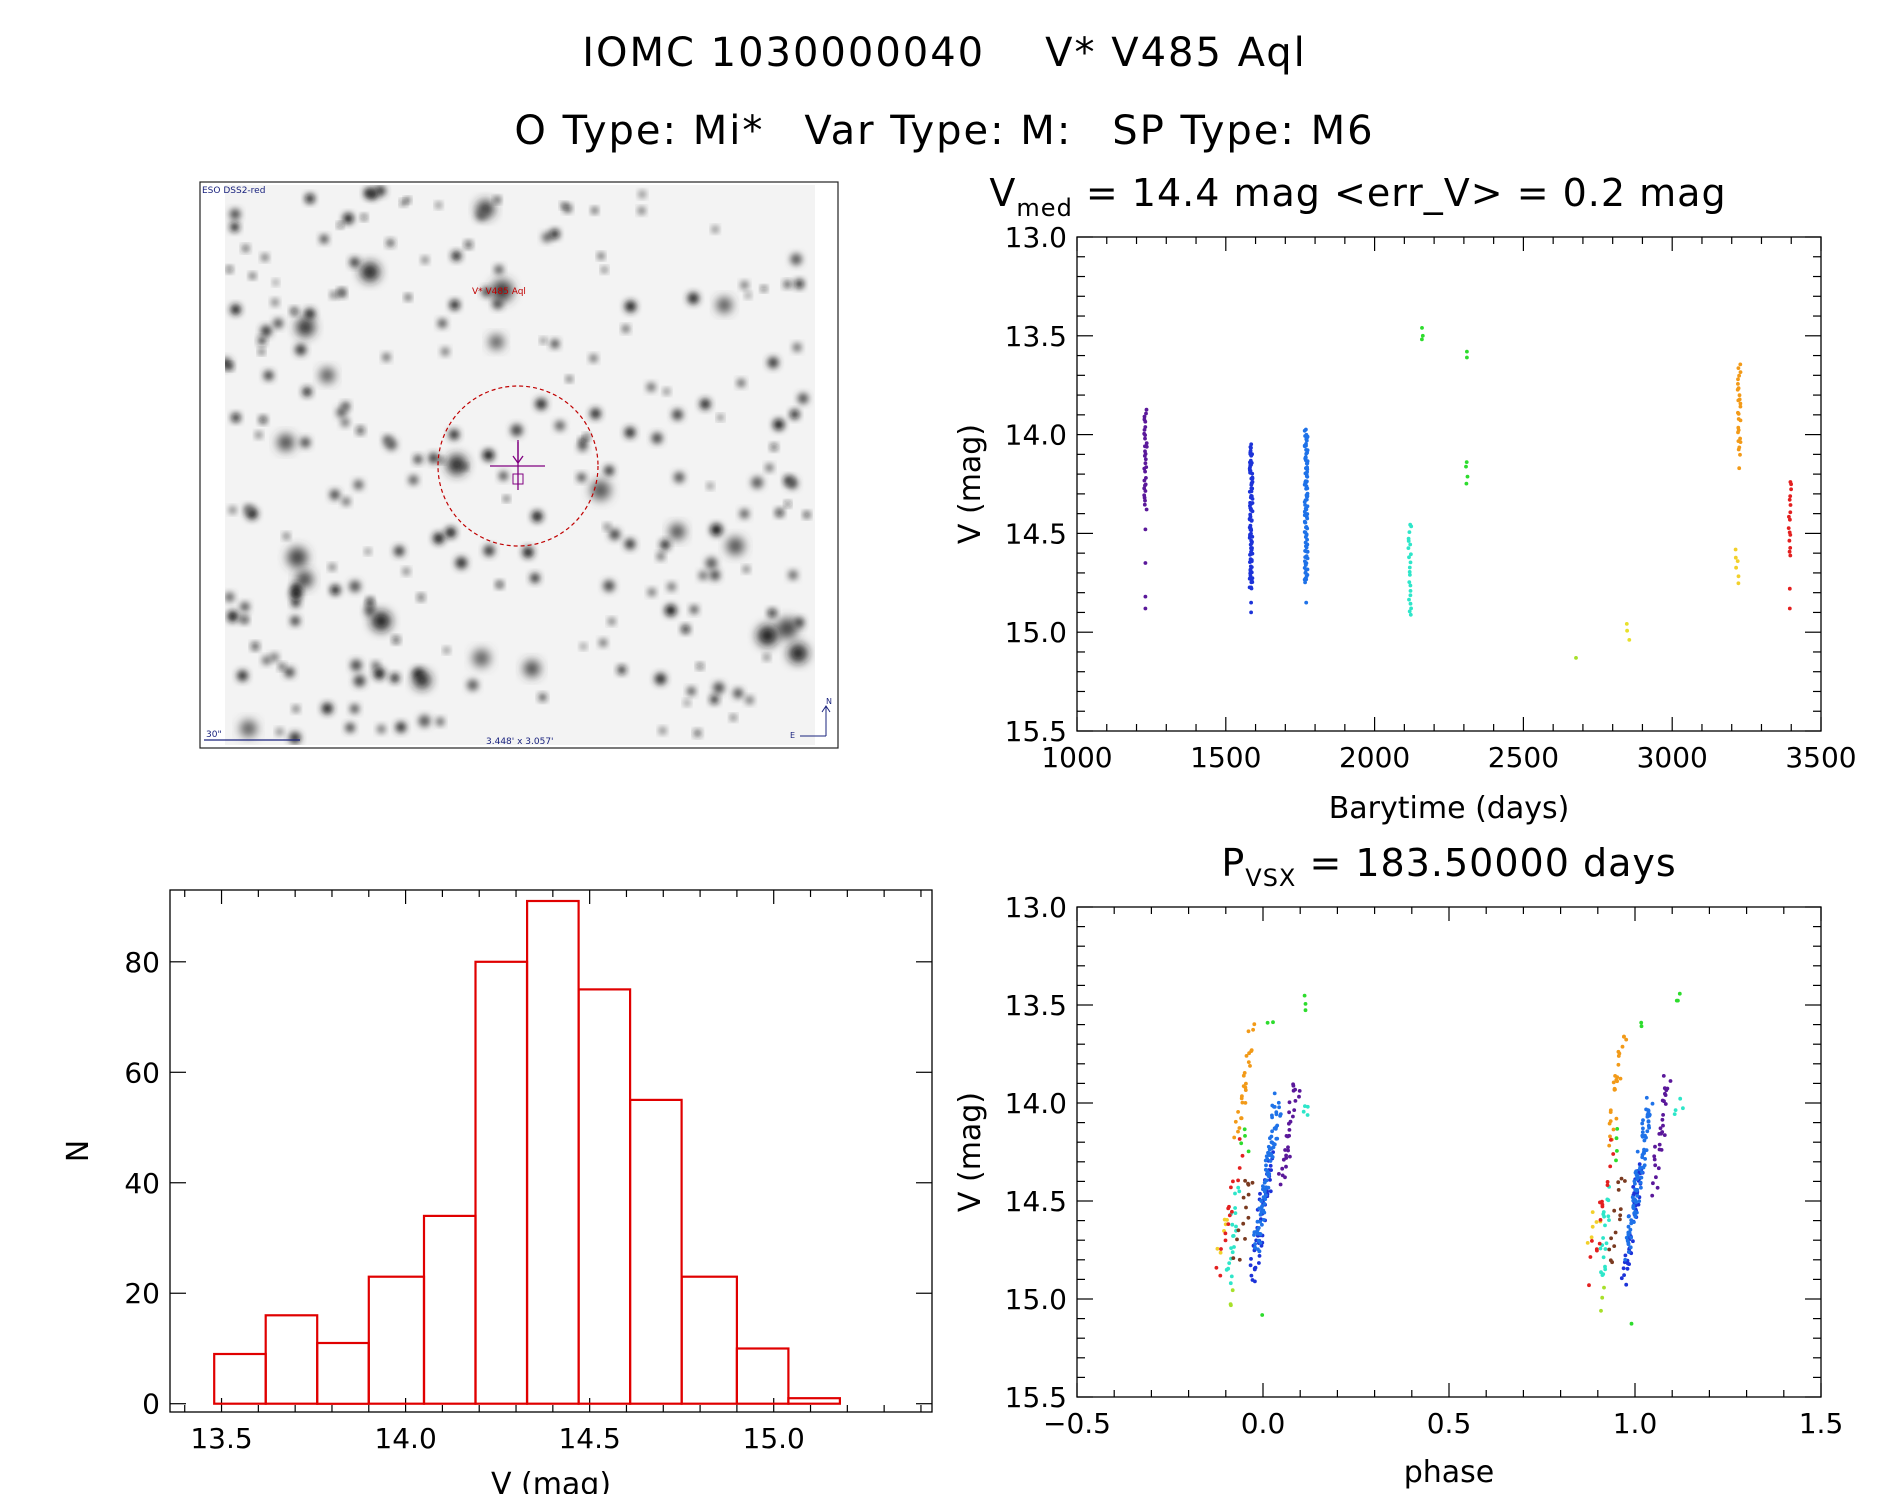 Image resolution: width=1889 pixels, height=1494 pixels. Describe the element at coordinates (639, 131) in the screenshot. I see `object-type: O Type: Mi*` at that location.